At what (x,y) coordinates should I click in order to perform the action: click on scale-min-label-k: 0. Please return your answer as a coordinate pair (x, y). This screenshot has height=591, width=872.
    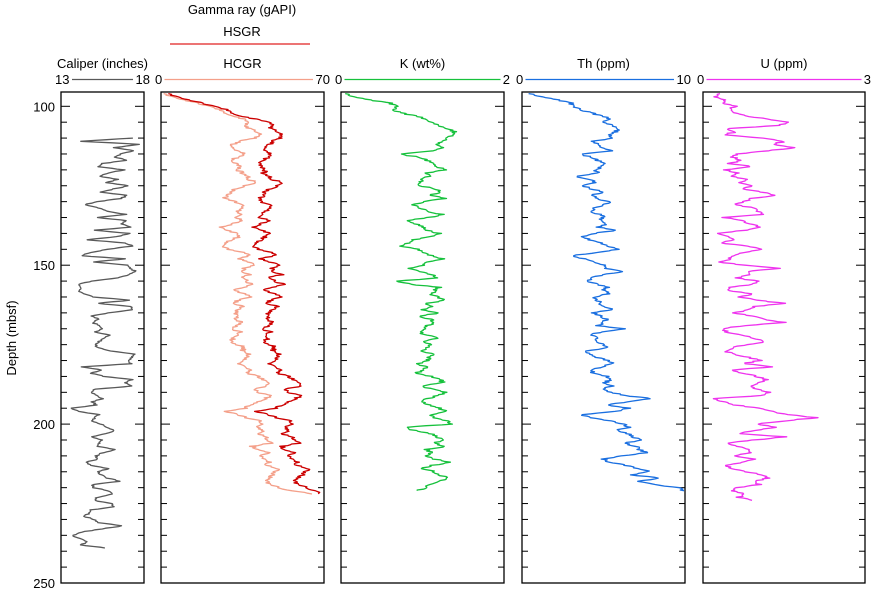
    Looking at the image, I should click on (338, 79).